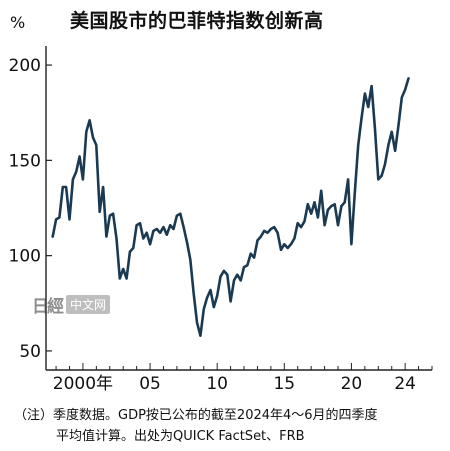  I want to click on watermark: 日經 中文网, so click(71, 304).